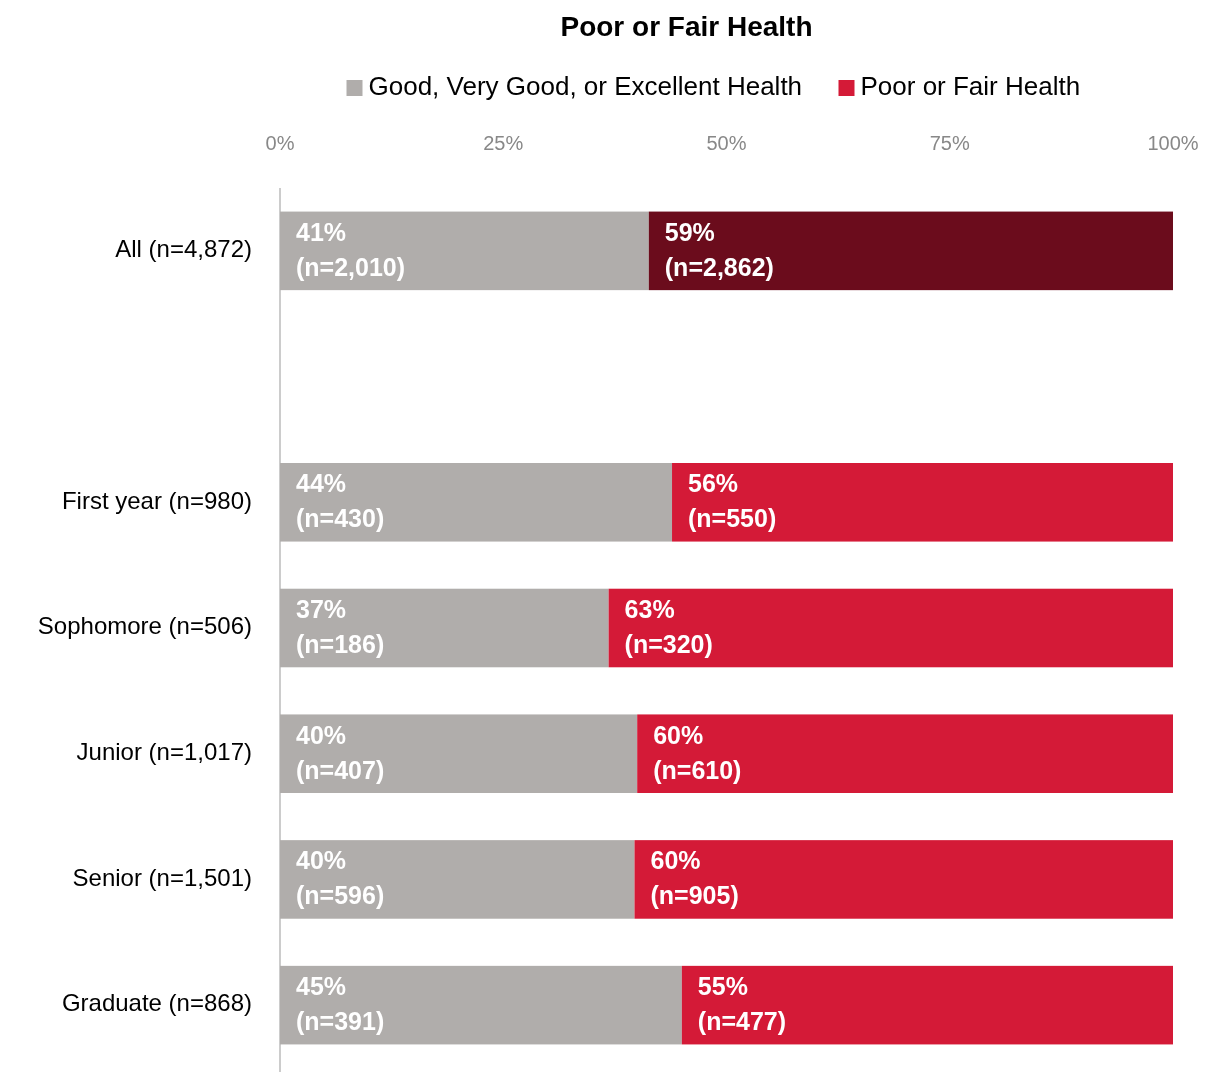 Image resolution: width=1206 pixels, height=1072 pixels. What do you see at coordinates (970, 85) in the screenshot?
I see `legend-label: Poor or Fair Health` at bounding box center [970, 85].